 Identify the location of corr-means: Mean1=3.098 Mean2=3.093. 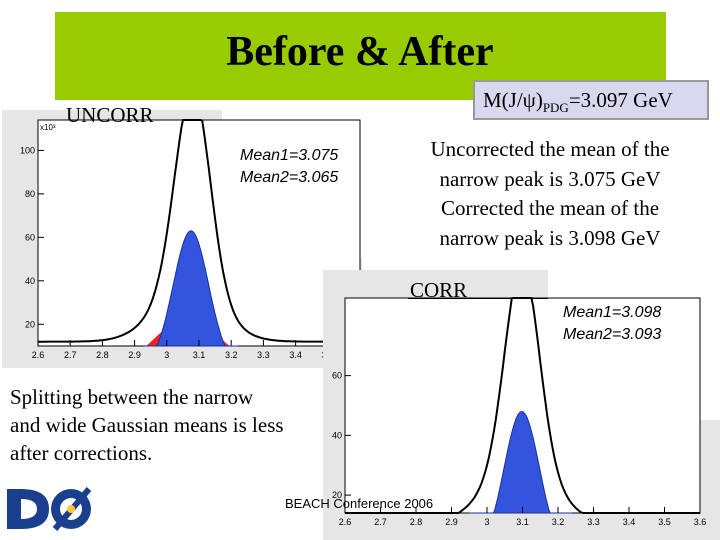
(612, 324).